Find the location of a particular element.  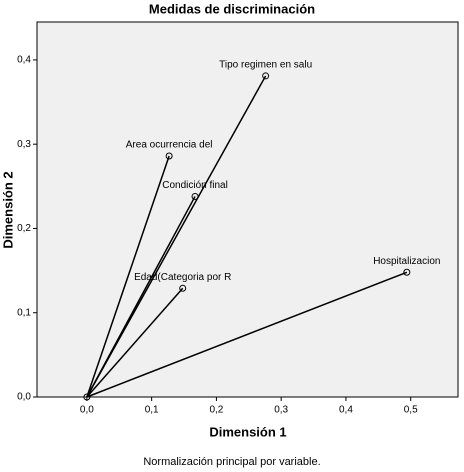

point-label: Area ocurrencia del is located at coordinates (169, 145).